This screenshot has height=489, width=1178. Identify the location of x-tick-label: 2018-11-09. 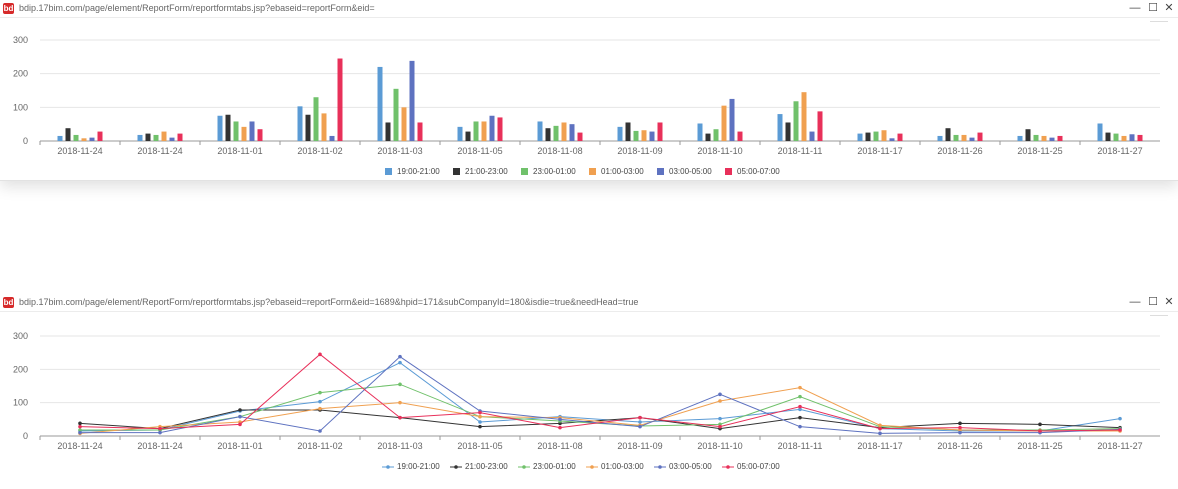
(639, 446).